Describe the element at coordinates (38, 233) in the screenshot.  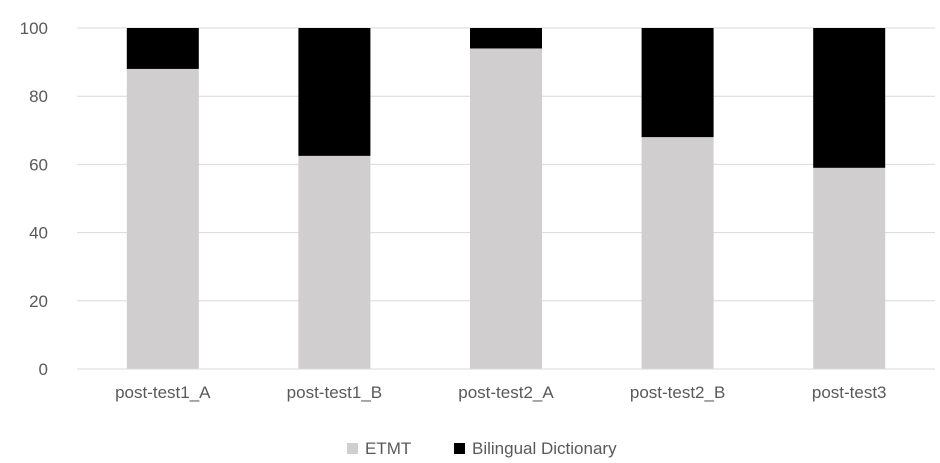
I see `y-tick-label: 40` at that location.